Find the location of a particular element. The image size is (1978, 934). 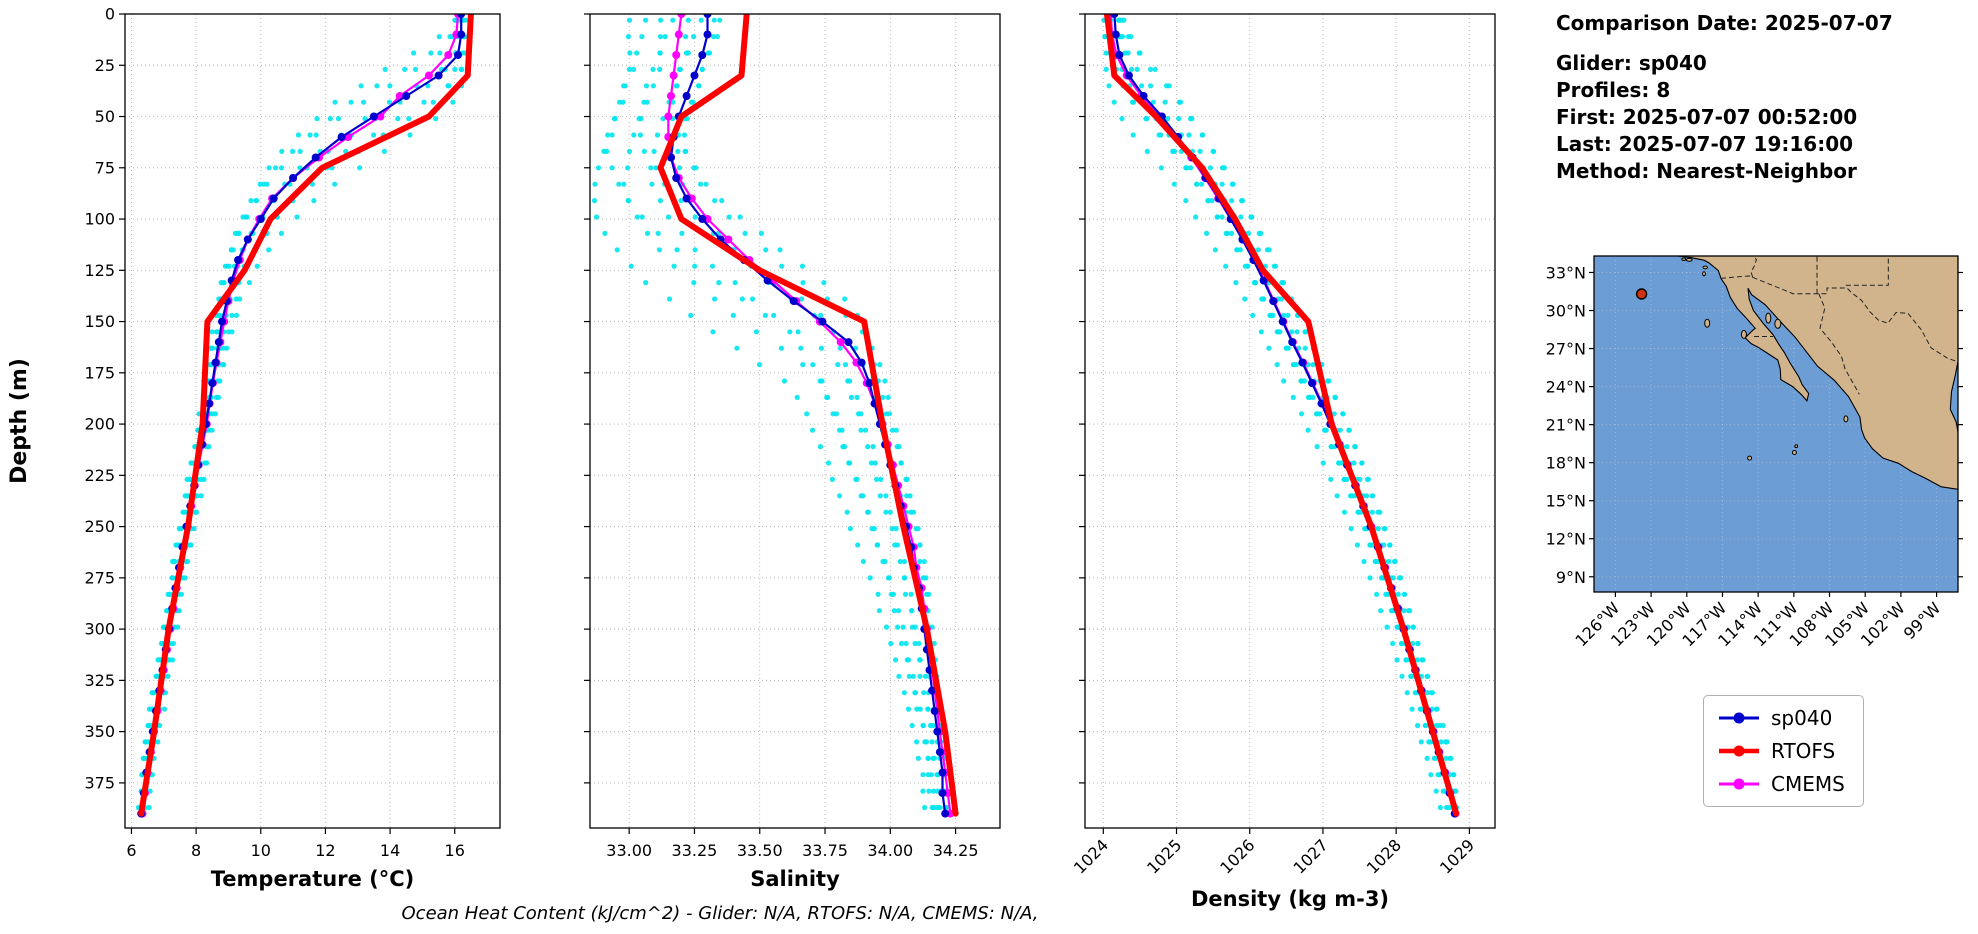

legend: sp040 RTOFS CMEMS is located at coordinates (1783, 751).